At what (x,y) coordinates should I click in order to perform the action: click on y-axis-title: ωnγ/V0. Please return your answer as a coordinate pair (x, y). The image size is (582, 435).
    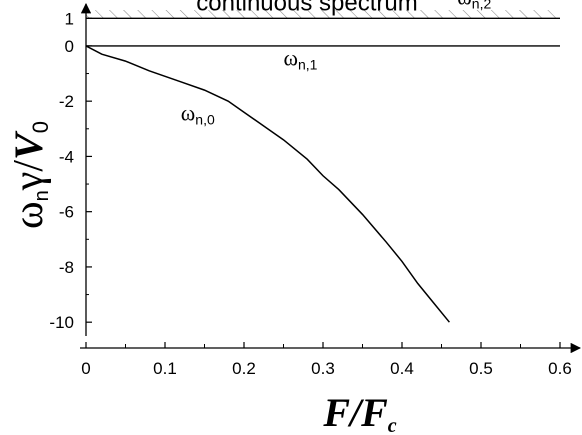
    Looking at the image, I should click on (29, 175).